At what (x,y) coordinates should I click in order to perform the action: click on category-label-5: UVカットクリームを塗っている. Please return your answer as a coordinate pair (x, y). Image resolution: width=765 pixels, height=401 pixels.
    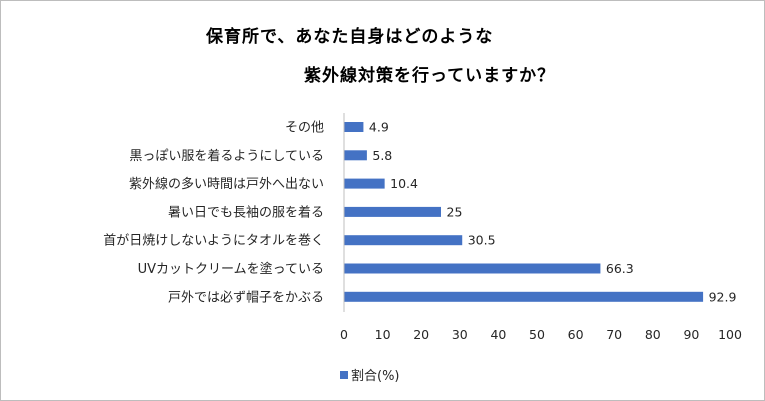
    Looking at the image, I should click on (231, 269).